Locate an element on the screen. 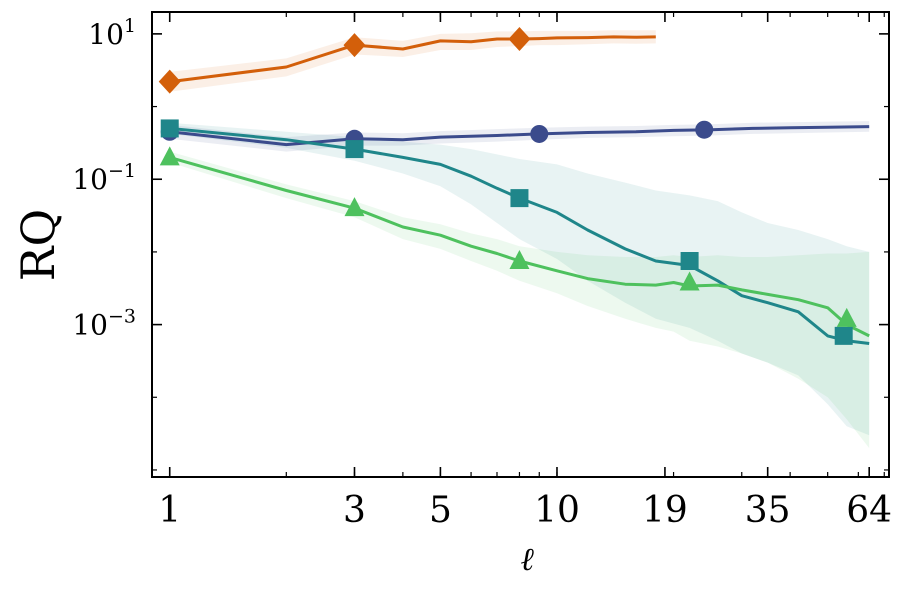  x-tick-label: 64 is located at coordinates (869, 510).